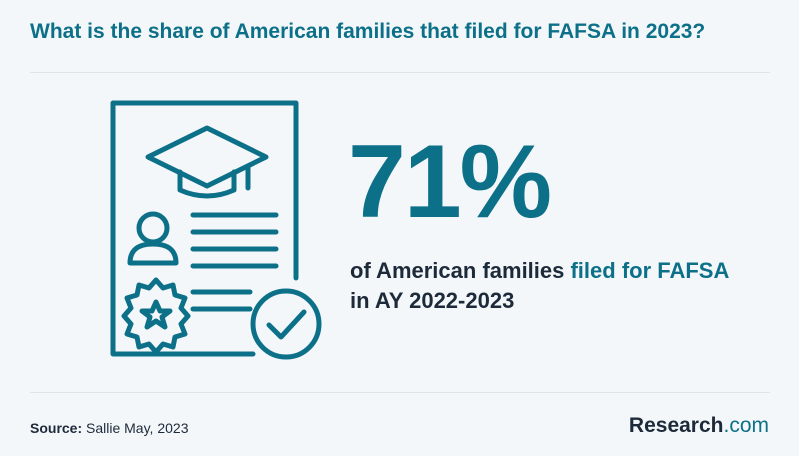 The height and width of the screenshot is (456, 799). I want to click on stat-description-suffix: in AY 2022-2023, so click(432, 300).